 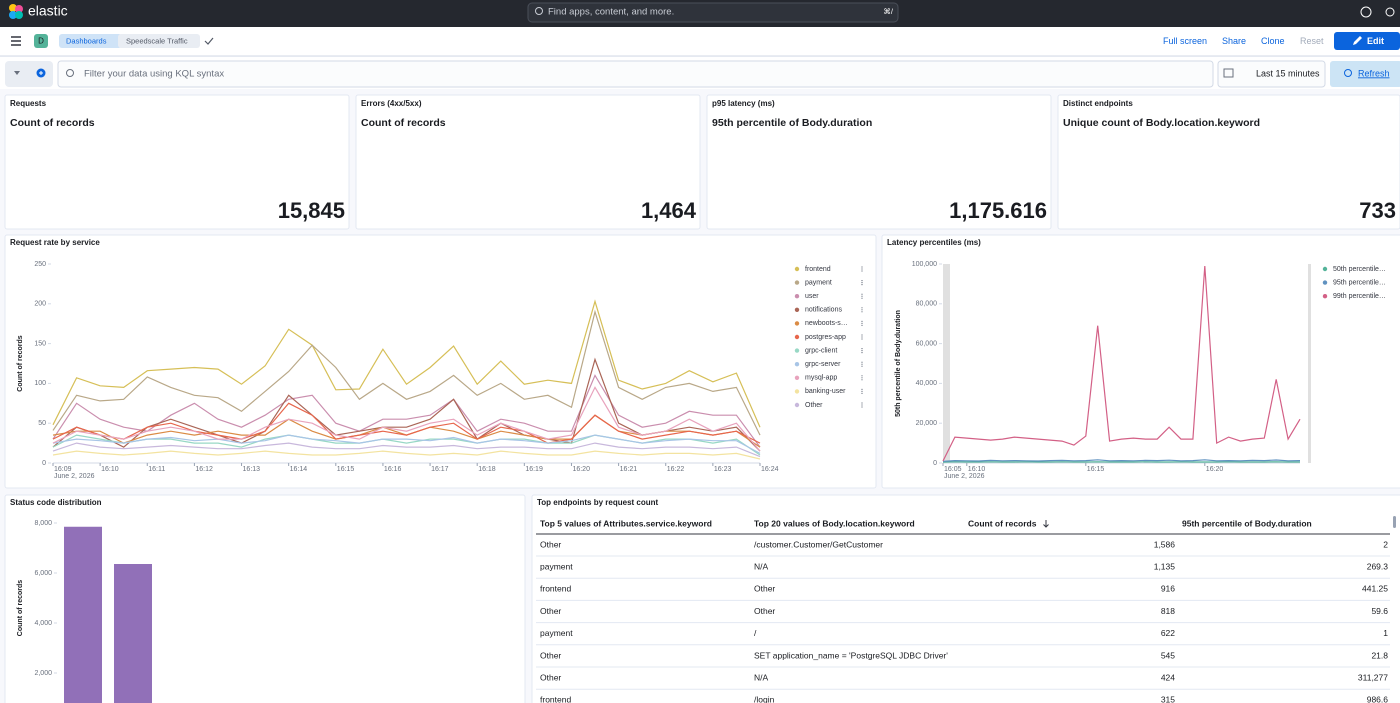 What do you see at coordinates (1165, 544) in the screenshot?
I see `table-cell: 1,586` at bounding box center [1165, 544].